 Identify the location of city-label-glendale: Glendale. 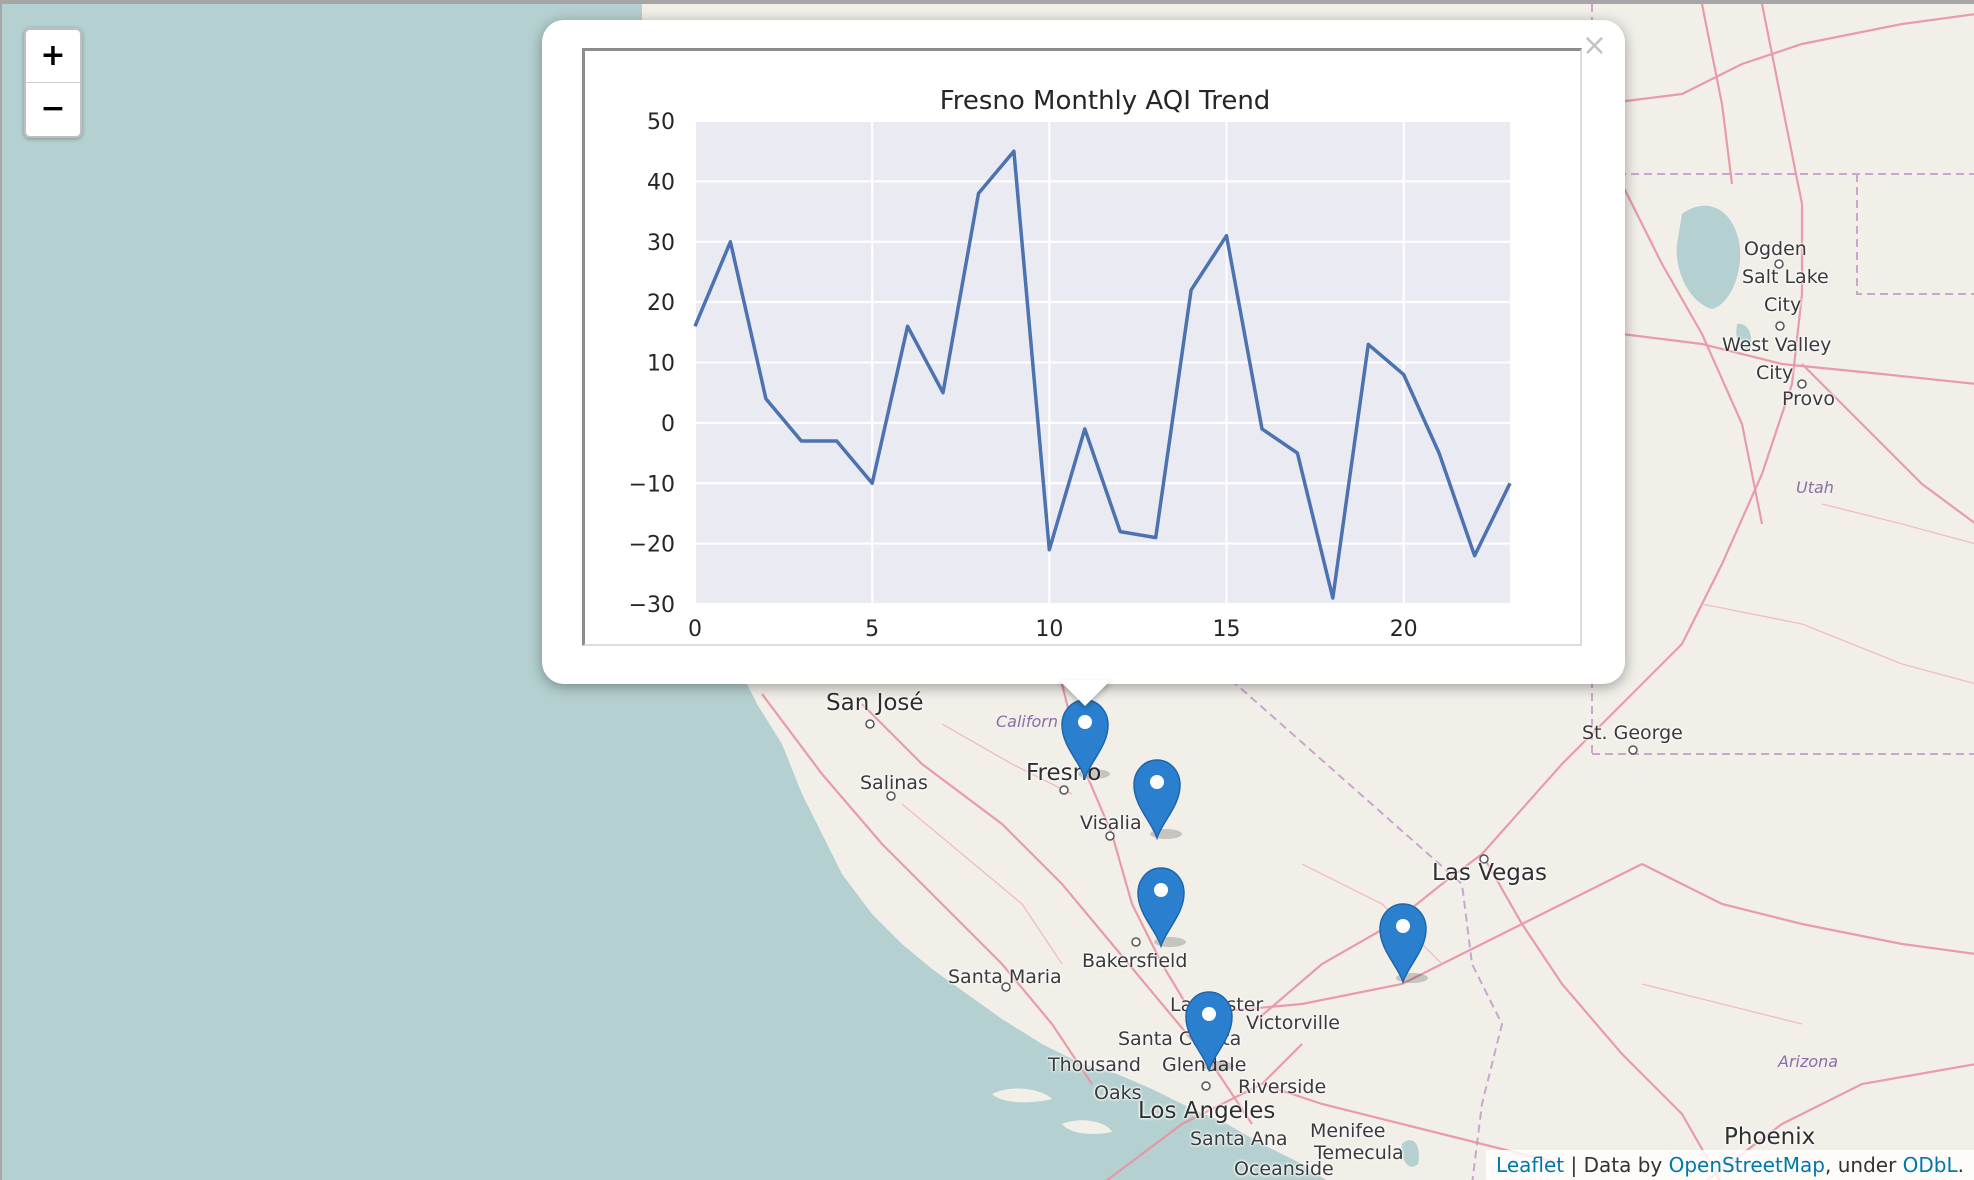
(1204, 1065).